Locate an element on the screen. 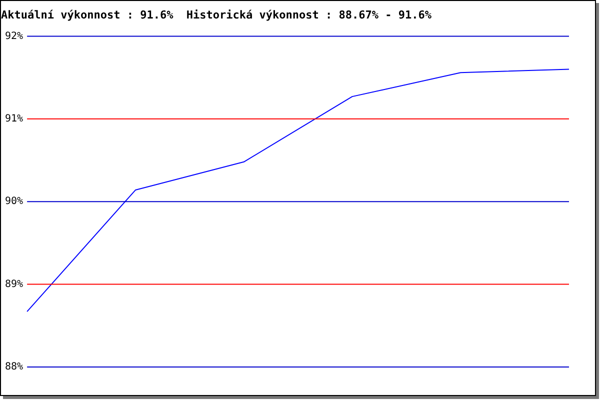  y-tick-label: 90% is located at coordinates (14, 202).